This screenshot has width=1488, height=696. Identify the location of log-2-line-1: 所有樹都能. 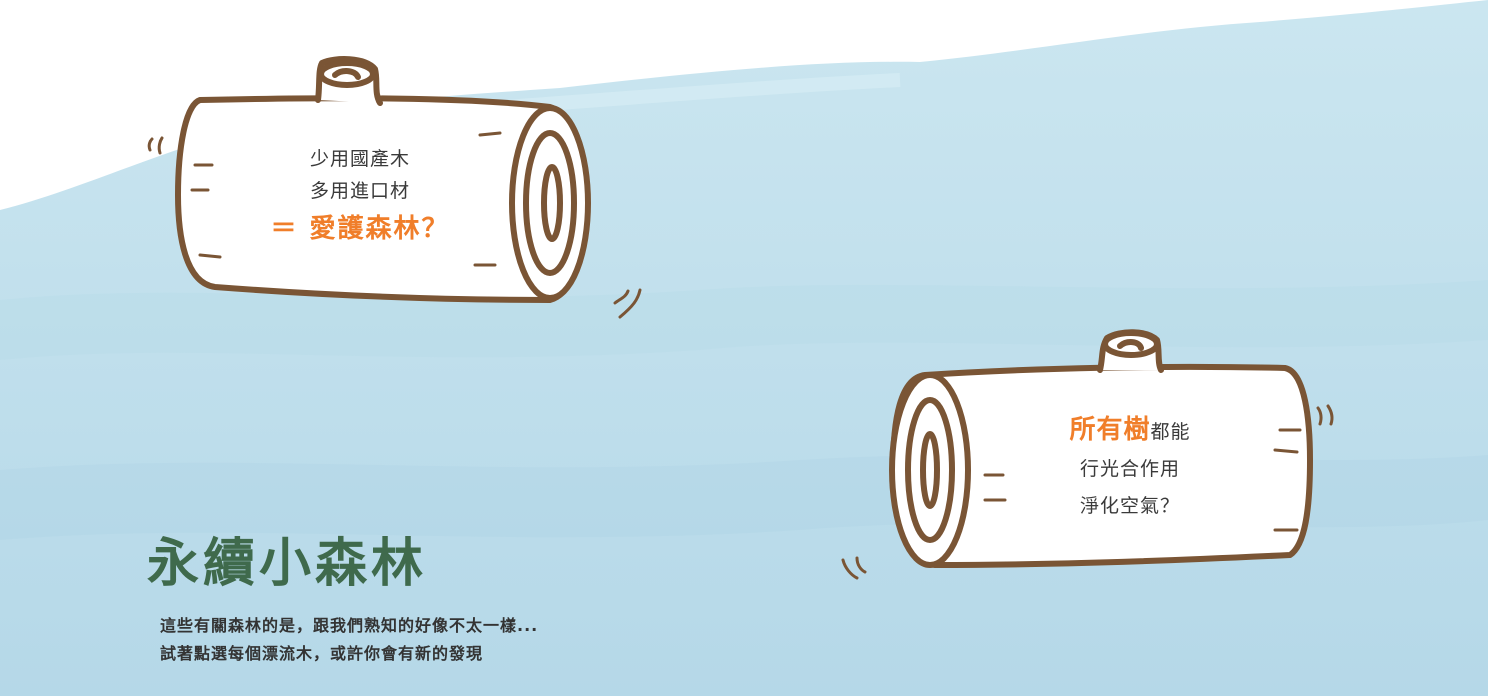
(1130, 431).